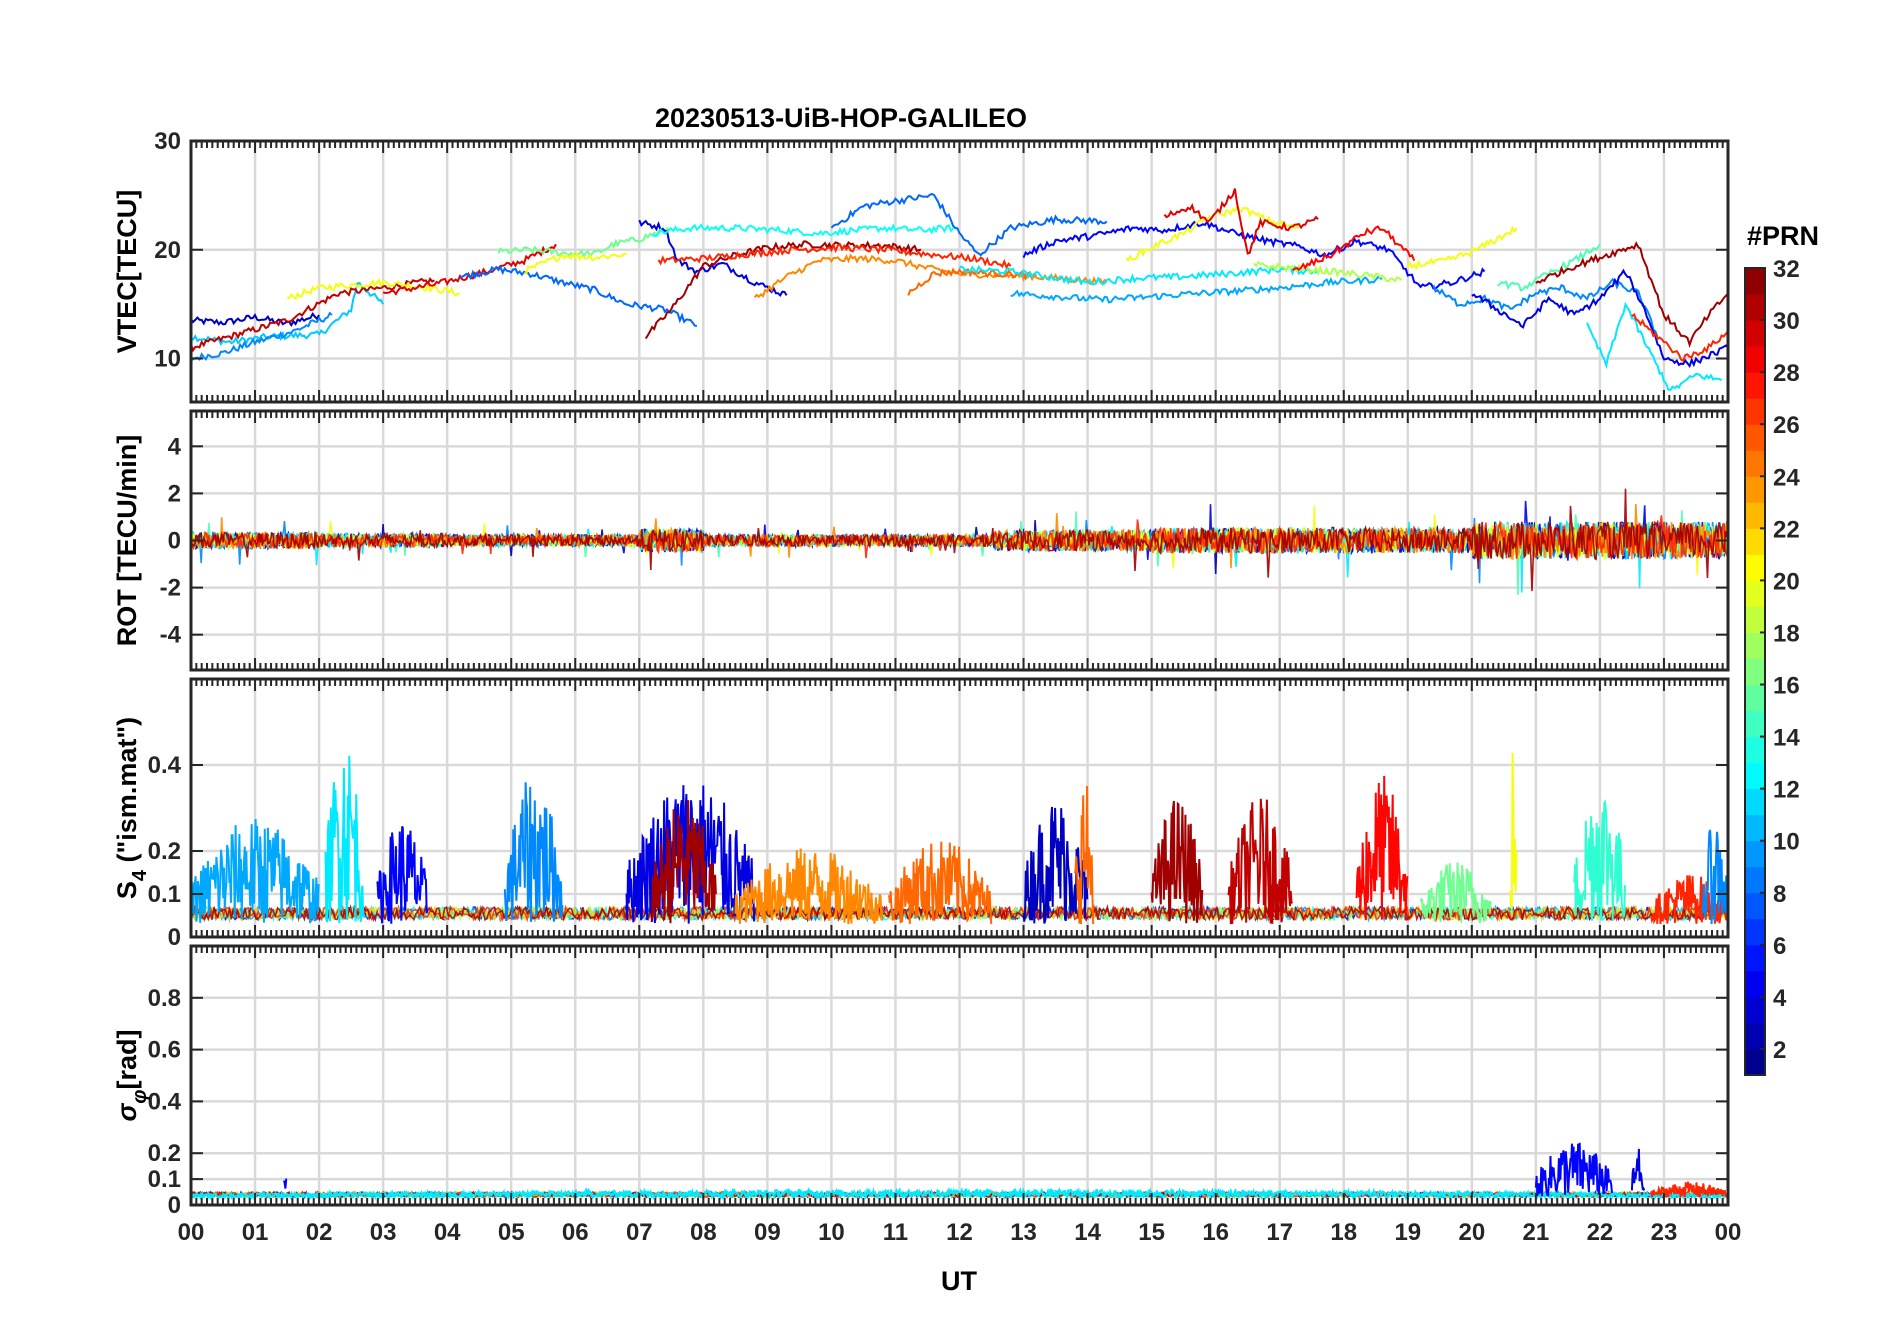 This screenshot has width=1902, height=1330. Describe the element at coordinates (319, 1232) in the screenshot. I see `x-tick-label: 02` at that location.